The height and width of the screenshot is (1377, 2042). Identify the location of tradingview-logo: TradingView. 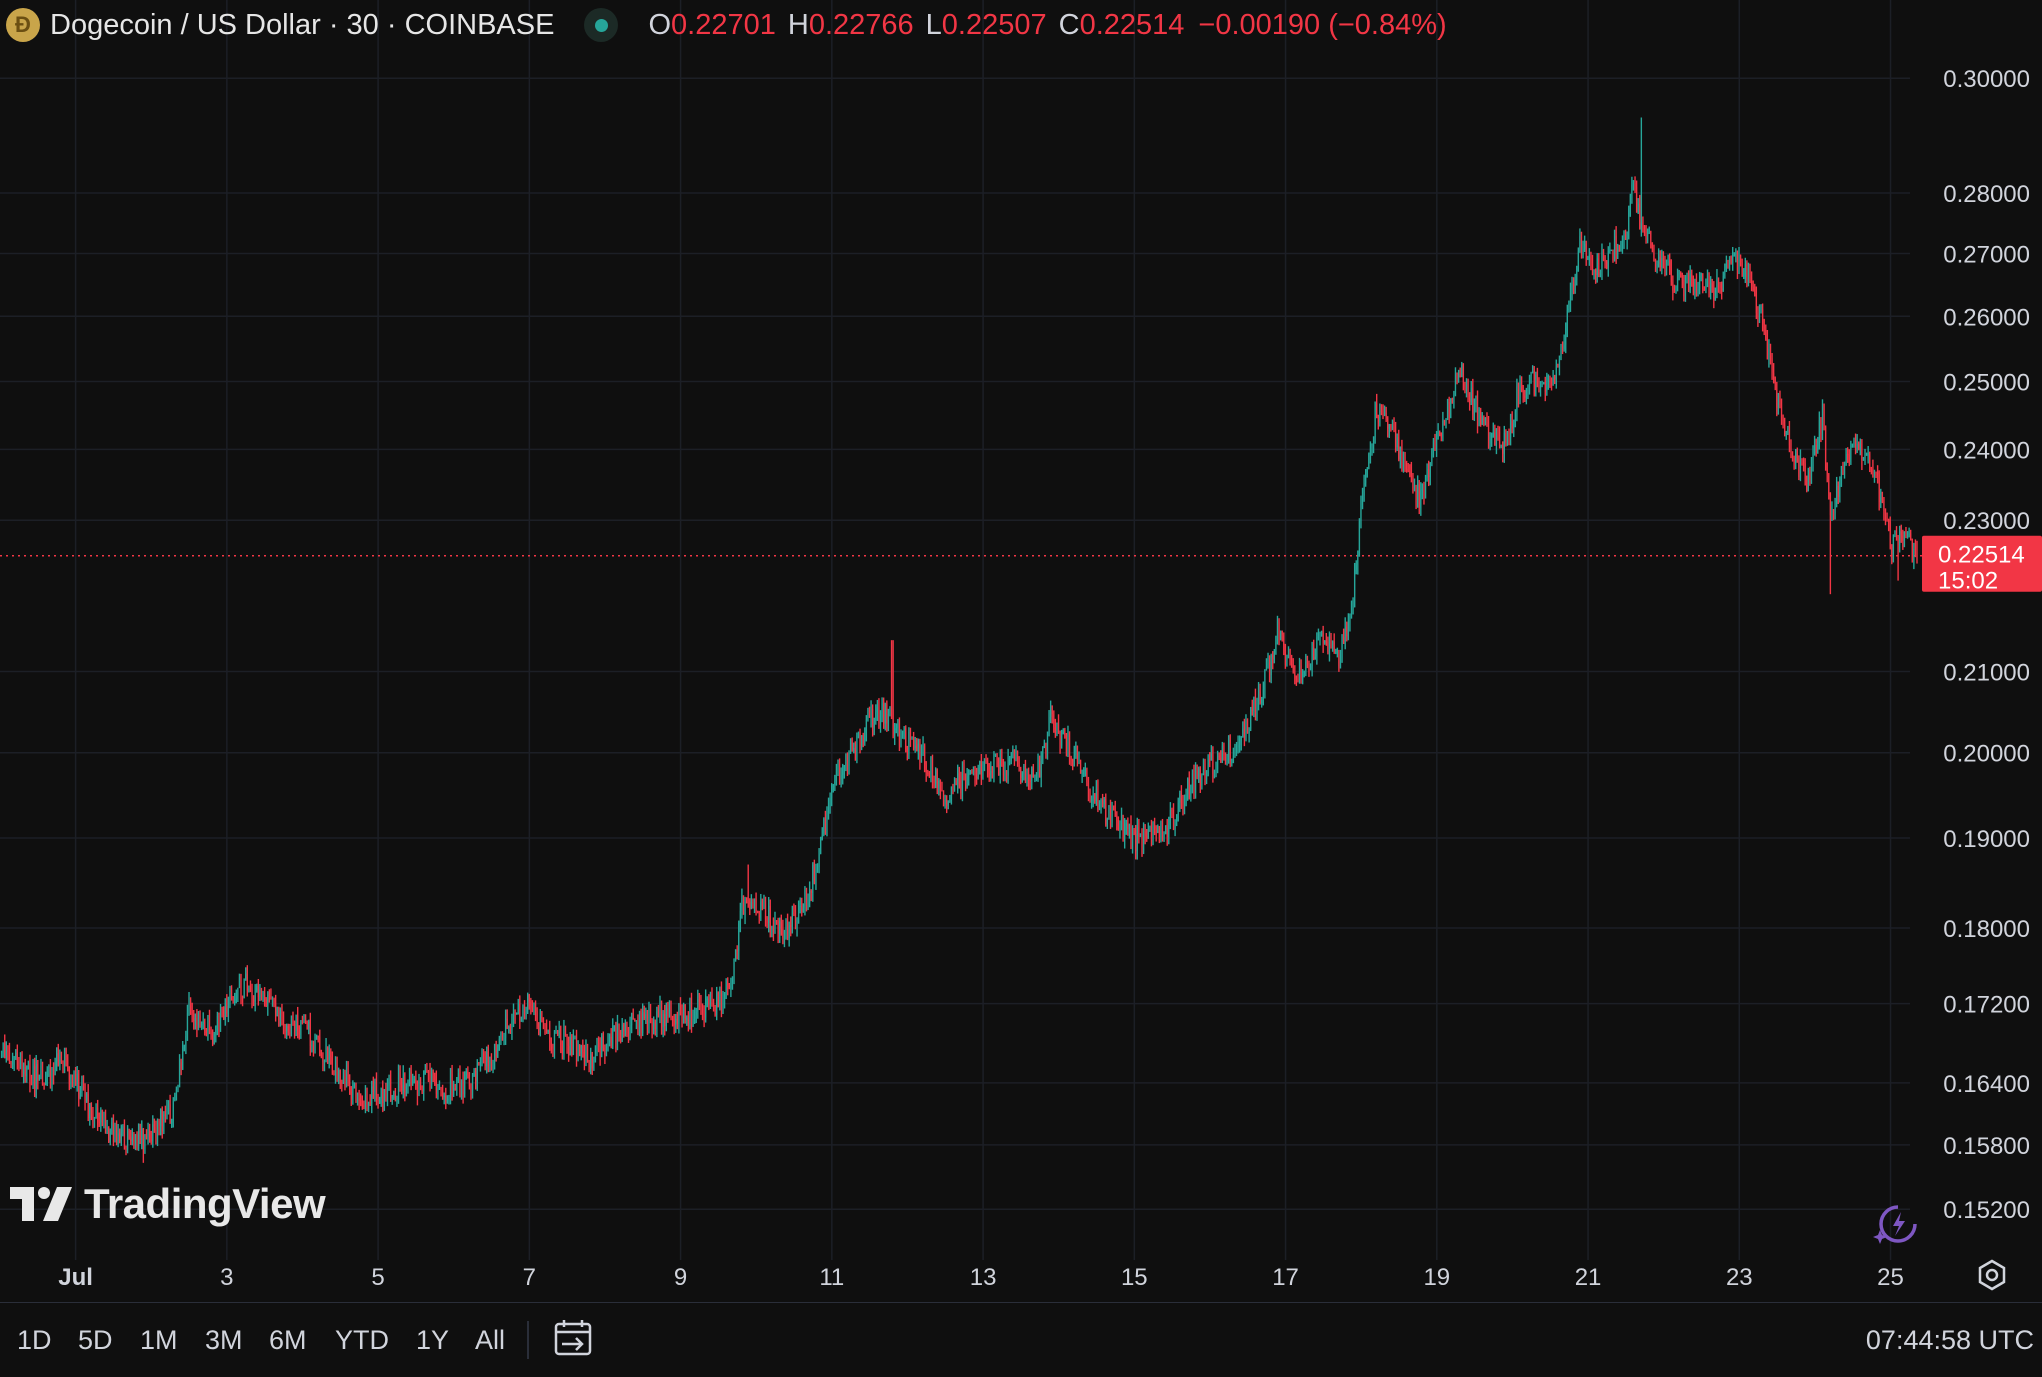
(168, 1204).